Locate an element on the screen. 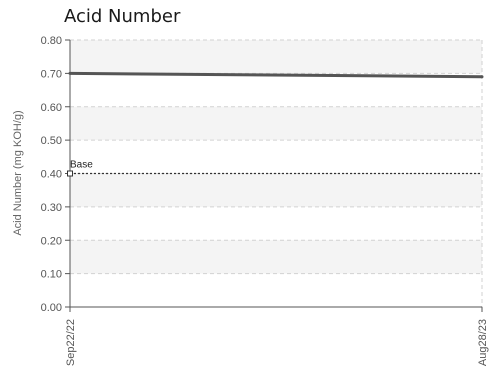 This screenshot has width=496, height=370. series-line is located at coordinates (276, 75).